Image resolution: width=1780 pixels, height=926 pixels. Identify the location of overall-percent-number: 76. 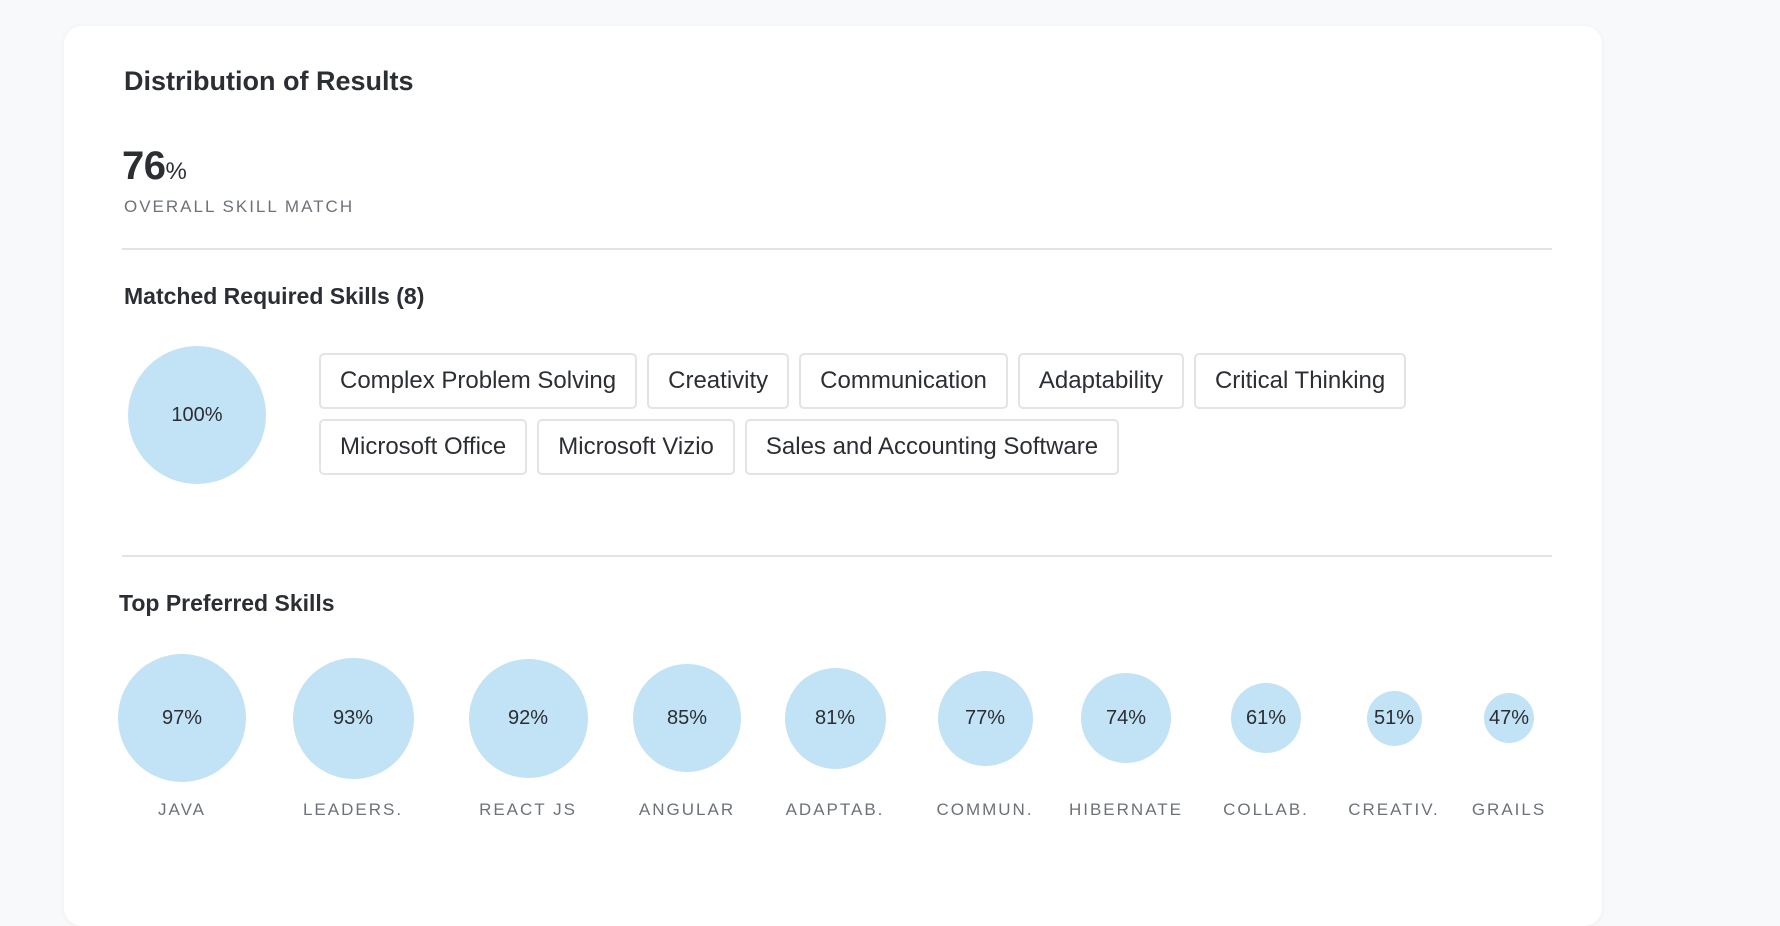
(144, 166).